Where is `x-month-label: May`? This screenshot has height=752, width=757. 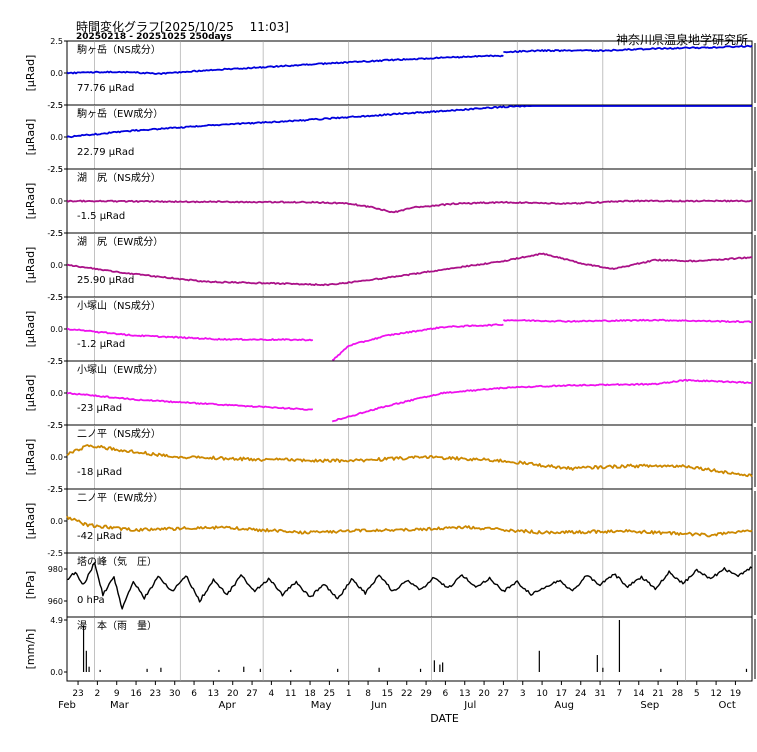 x-month-label: May is located at coordinates (321, 705).